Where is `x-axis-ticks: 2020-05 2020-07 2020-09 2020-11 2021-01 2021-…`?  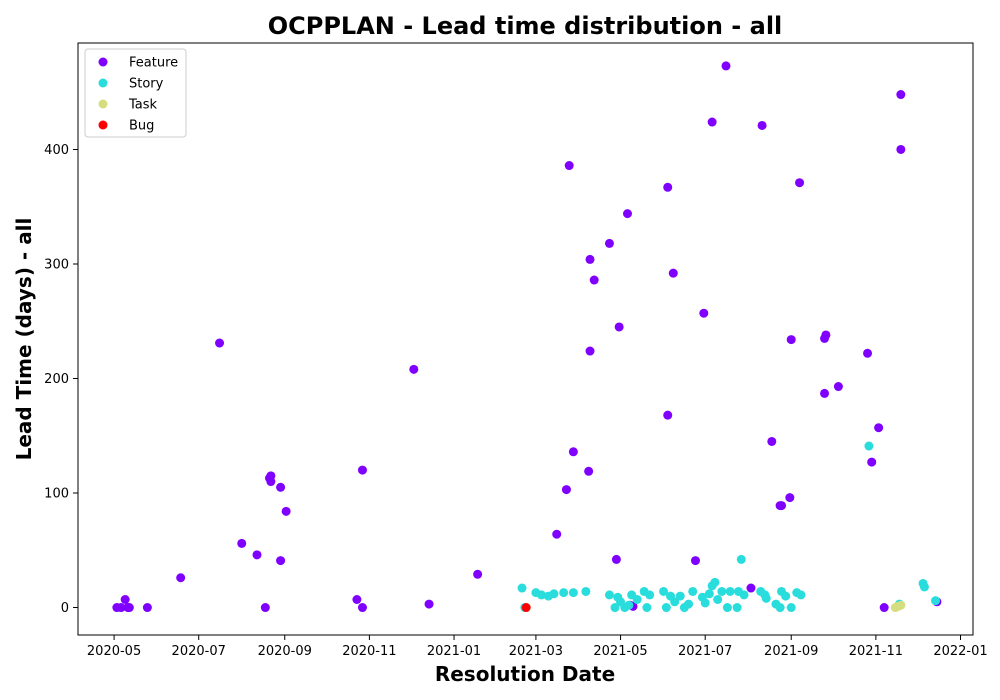 x-axis-ticks: 2020-05 2020-07 2020-09 2020-11 2021-01 2021-… is located at coordinates (537, 647).